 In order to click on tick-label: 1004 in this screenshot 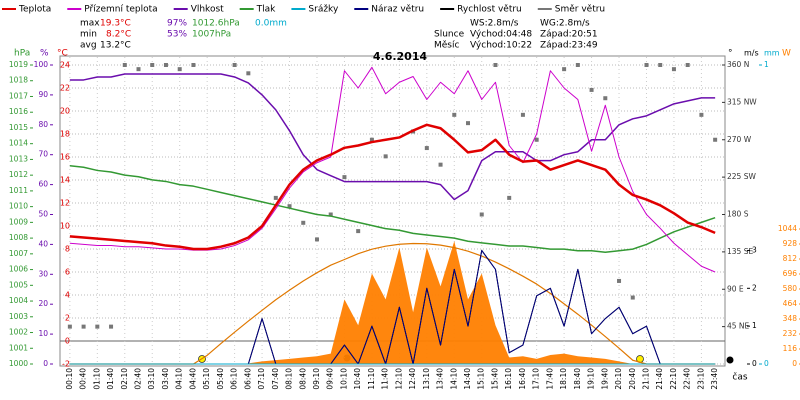, I will do `click(18, 300)`.